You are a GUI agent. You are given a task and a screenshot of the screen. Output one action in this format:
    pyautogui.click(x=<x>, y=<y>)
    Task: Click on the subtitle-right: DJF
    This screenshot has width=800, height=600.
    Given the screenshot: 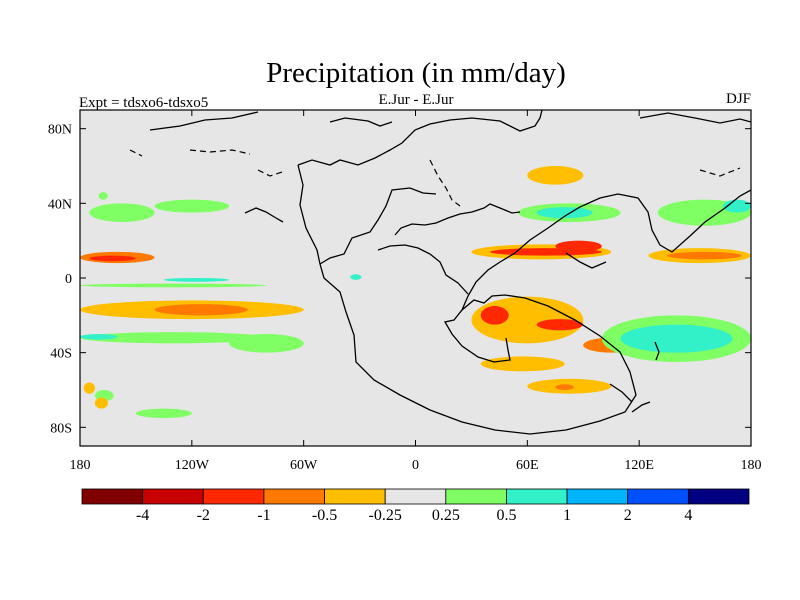 What is the action you would take?
    pyautogui.click(x=738, y=99)
    